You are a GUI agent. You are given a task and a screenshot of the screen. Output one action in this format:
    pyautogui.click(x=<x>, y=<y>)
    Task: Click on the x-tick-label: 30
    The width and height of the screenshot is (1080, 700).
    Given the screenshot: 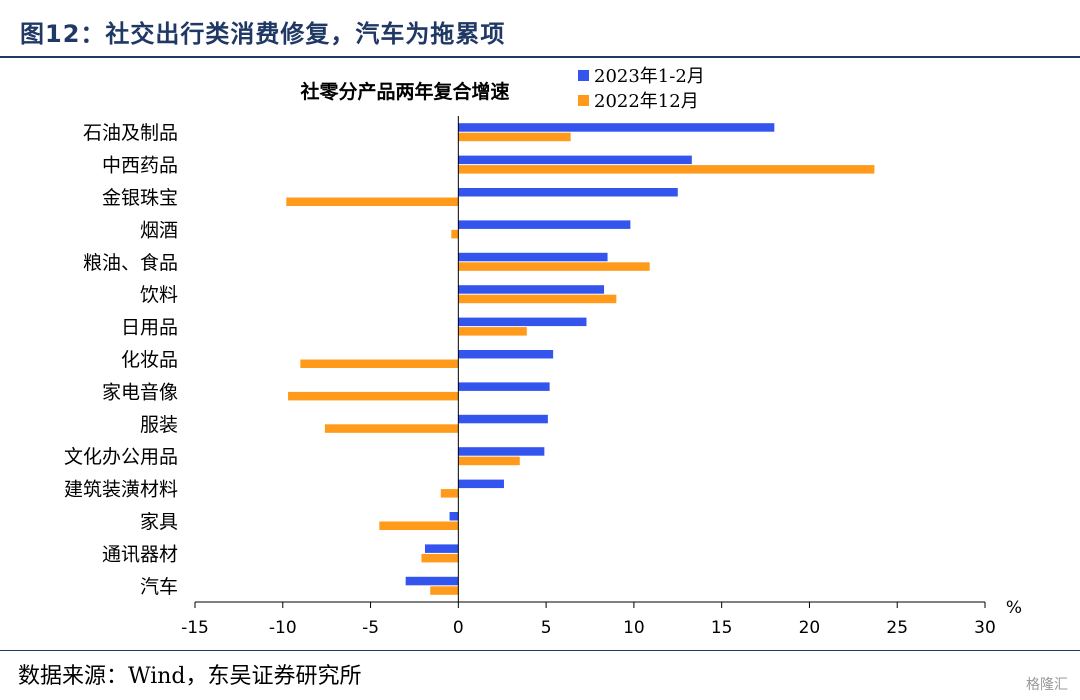 What is the action you would take?
    pyautogui.click(x=985, y=628)
    